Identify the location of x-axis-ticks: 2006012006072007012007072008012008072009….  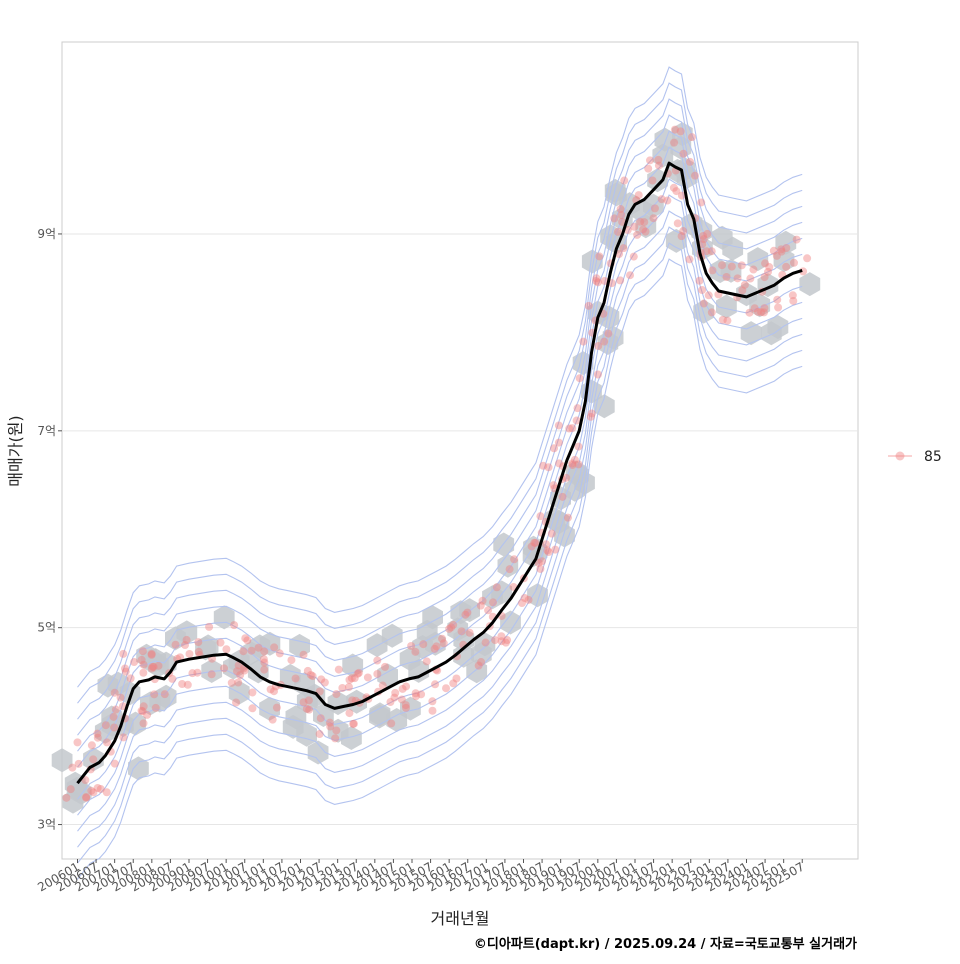
(421, 877).